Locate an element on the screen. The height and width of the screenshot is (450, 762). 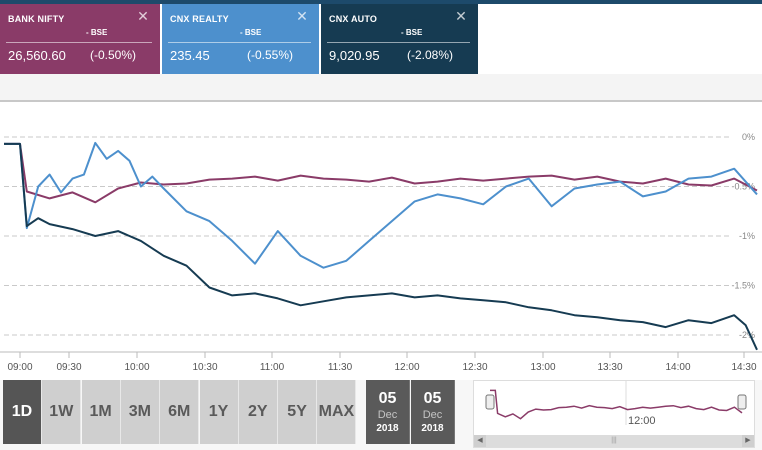
date-from: 05 Dec 2018 is located at coordinates (388, 412).